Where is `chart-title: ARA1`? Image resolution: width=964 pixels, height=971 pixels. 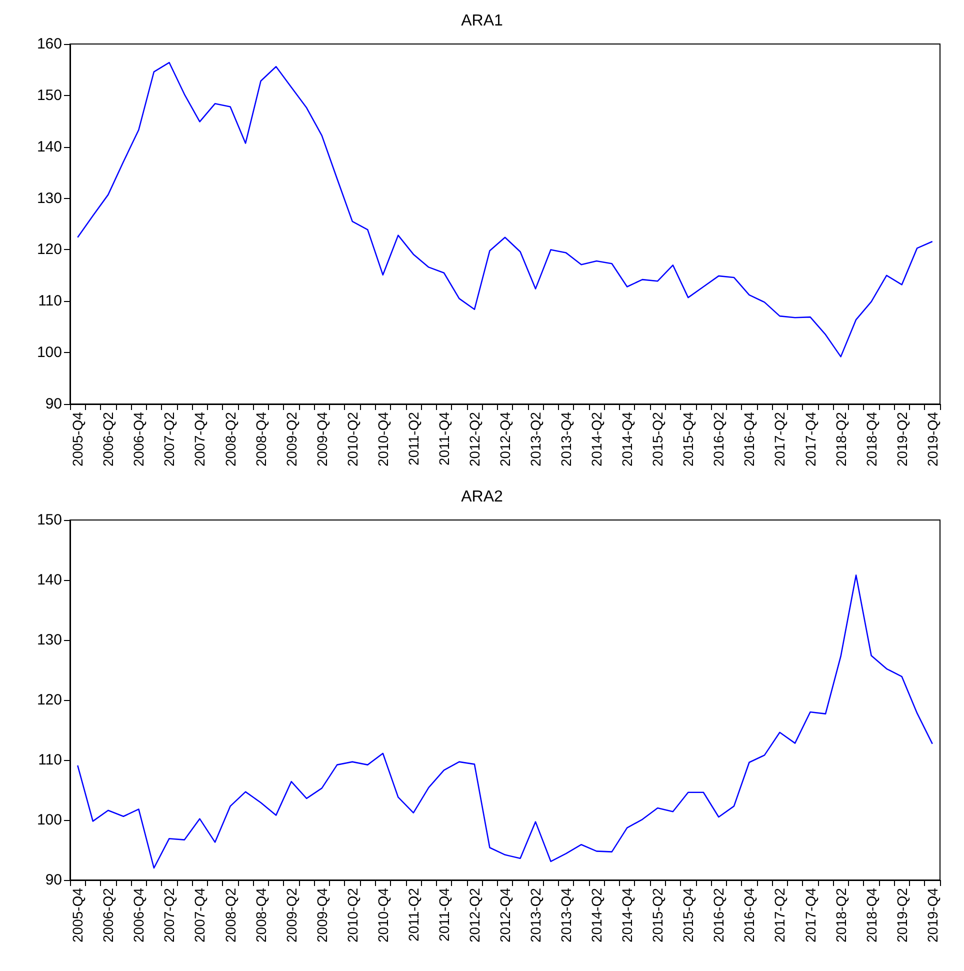
chart-title: ARA1 is located at coordinates (482, 21).